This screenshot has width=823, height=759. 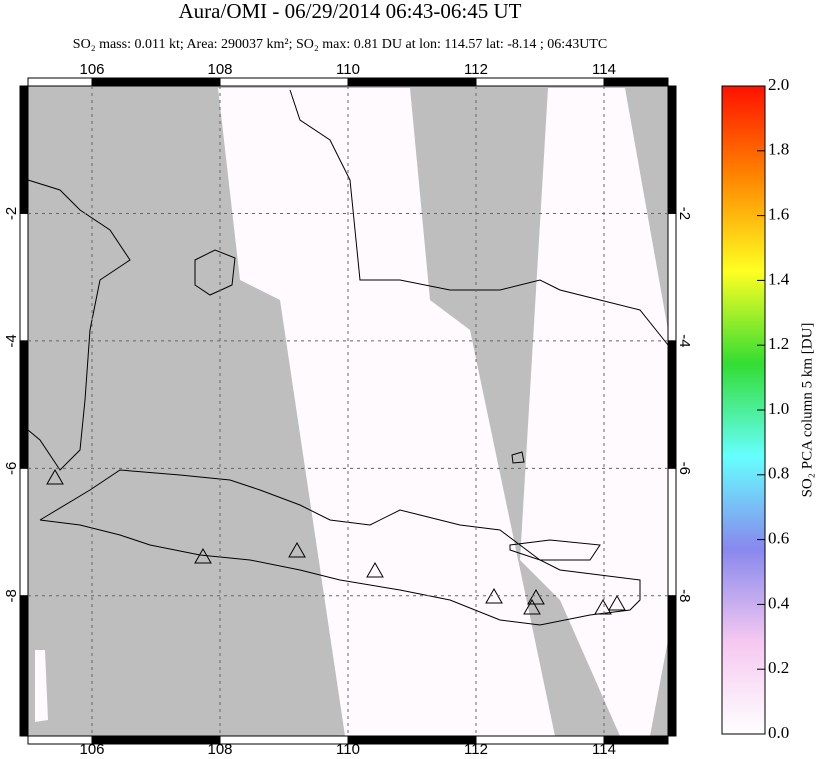 I want to click on colorbar-tick-label: 1.8, so click(x=778, y=149).